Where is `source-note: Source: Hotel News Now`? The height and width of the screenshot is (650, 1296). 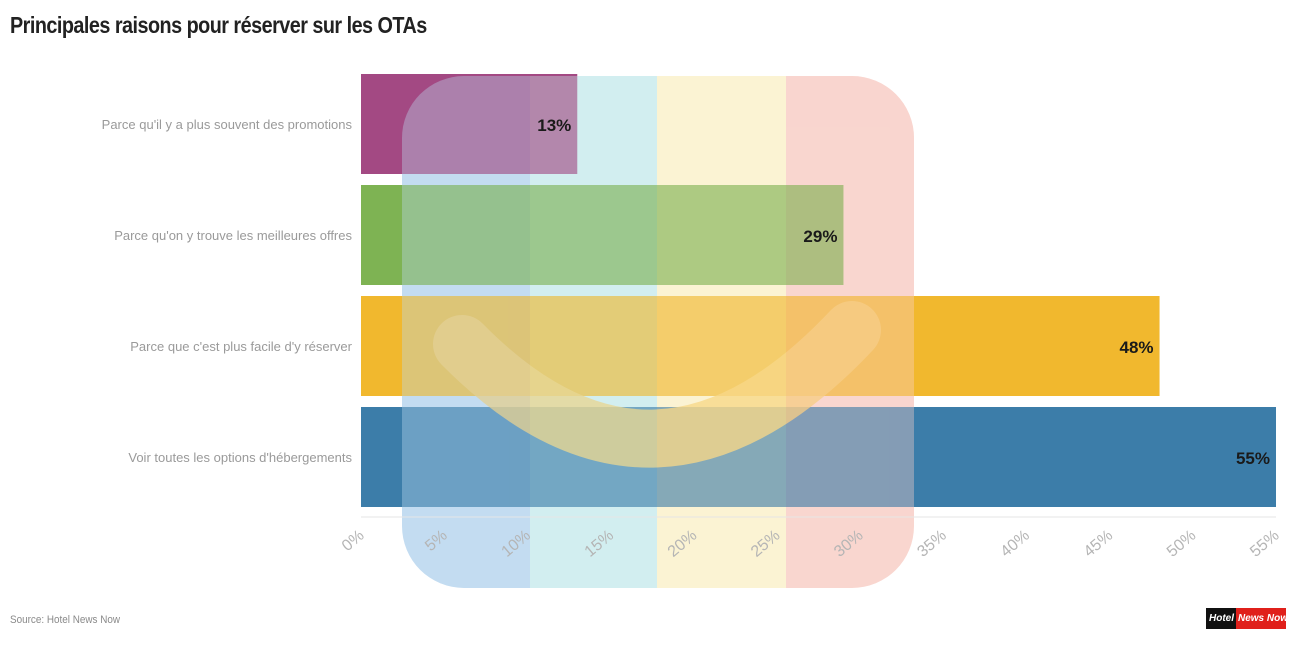
source-note: Source: Hotel News Now is located at coordinates (65, 620).